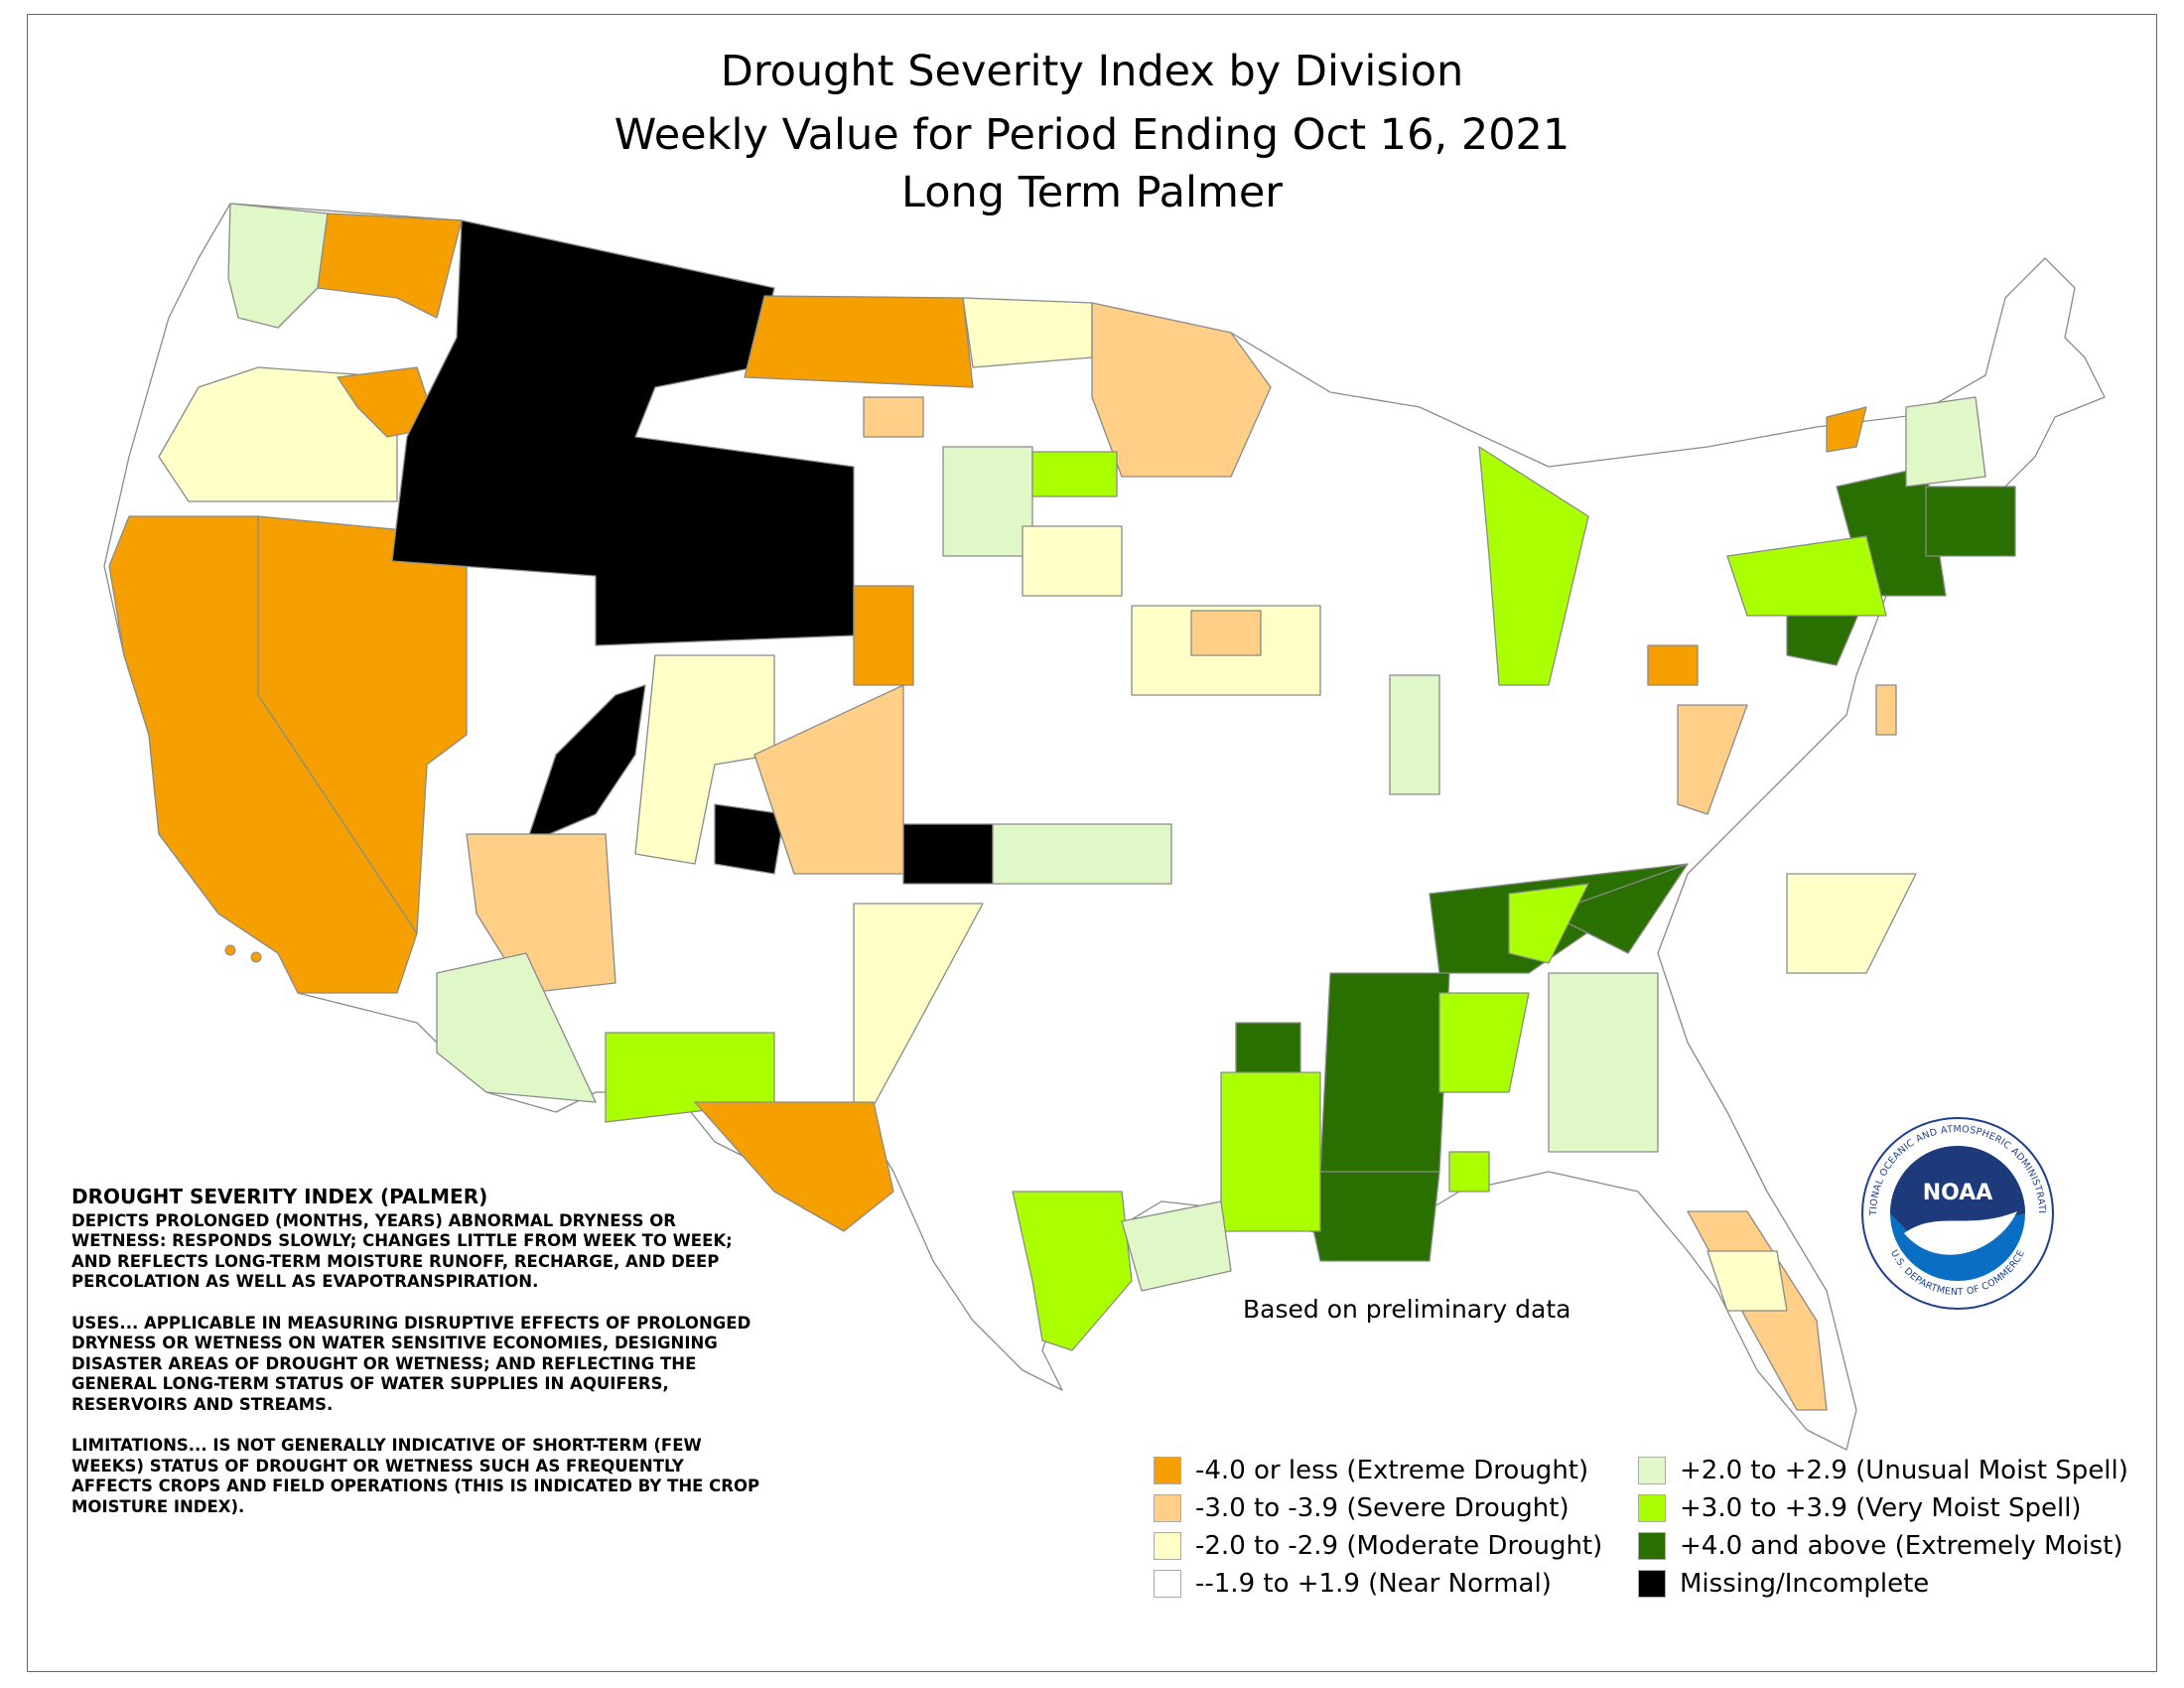 The image size is (2184, 1688). Describe the element at coordinates (1181, 390) in the screenshot. I see `region-minnesota` at that location.